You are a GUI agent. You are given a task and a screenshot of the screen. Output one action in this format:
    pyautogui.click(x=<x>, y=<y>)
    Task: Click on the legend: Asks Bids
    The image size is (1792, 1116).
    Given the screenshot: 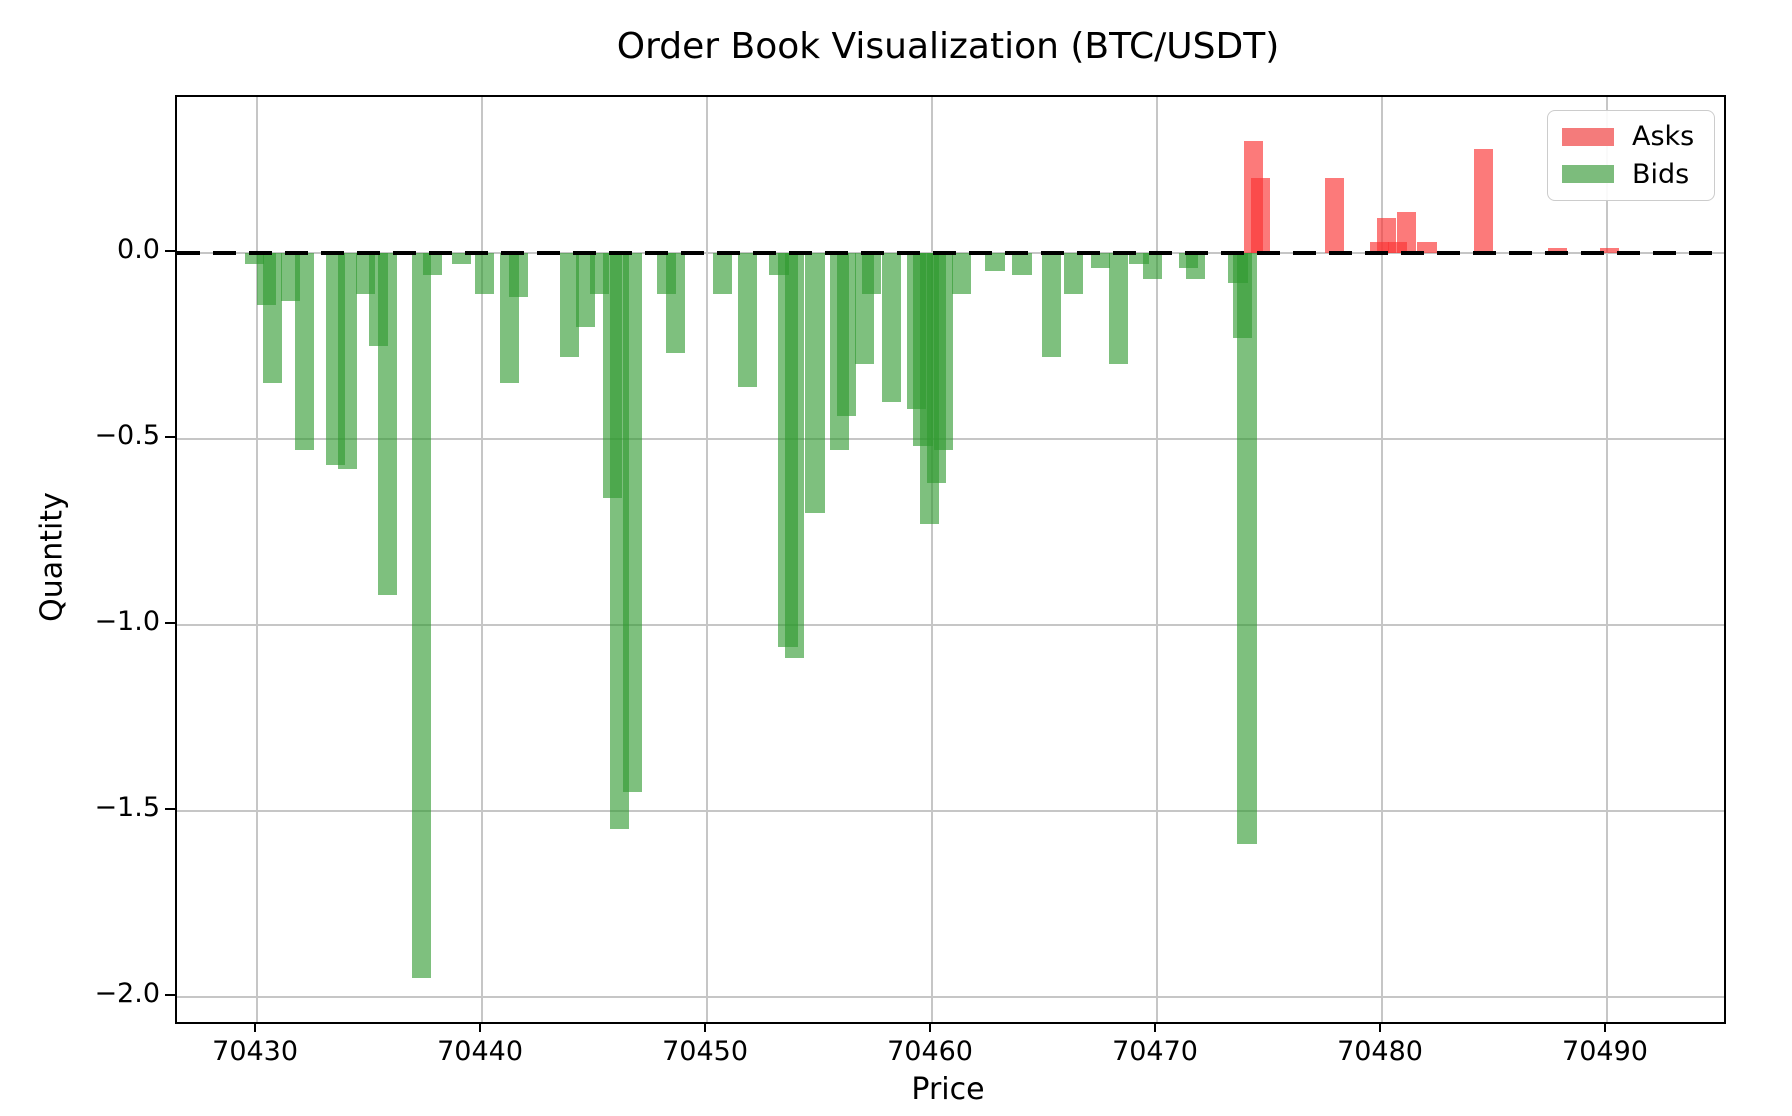 What is the action you would take?
    pyautogui.click(x=1631, y=155)
    